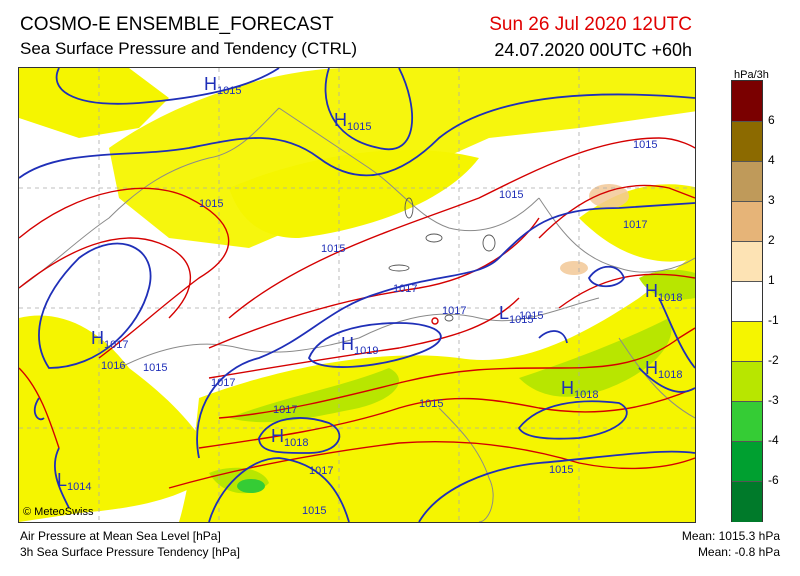  I want to click on legend-tick-label: 6, so click(771, 120).